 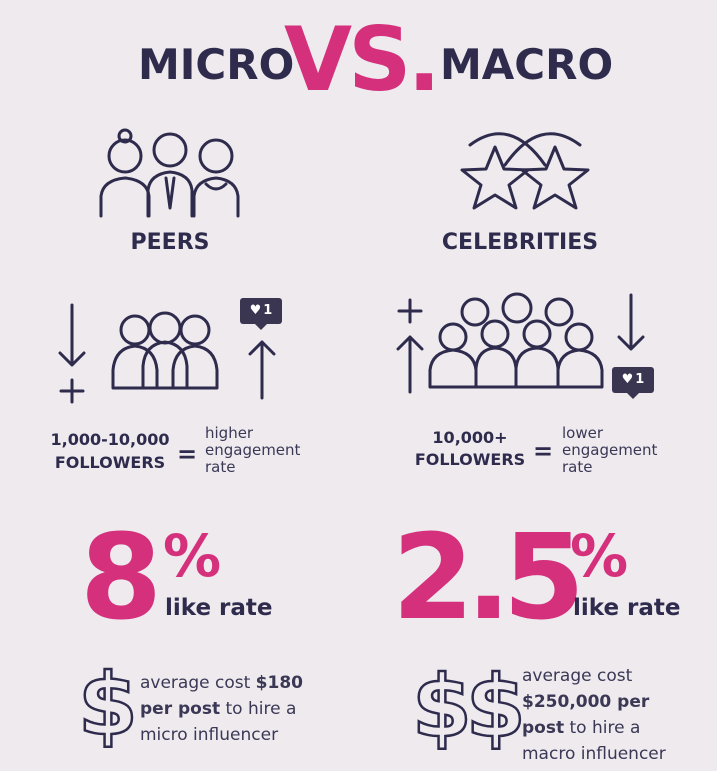 I want to click on celebrities-icon, so click(x=525, y=171).